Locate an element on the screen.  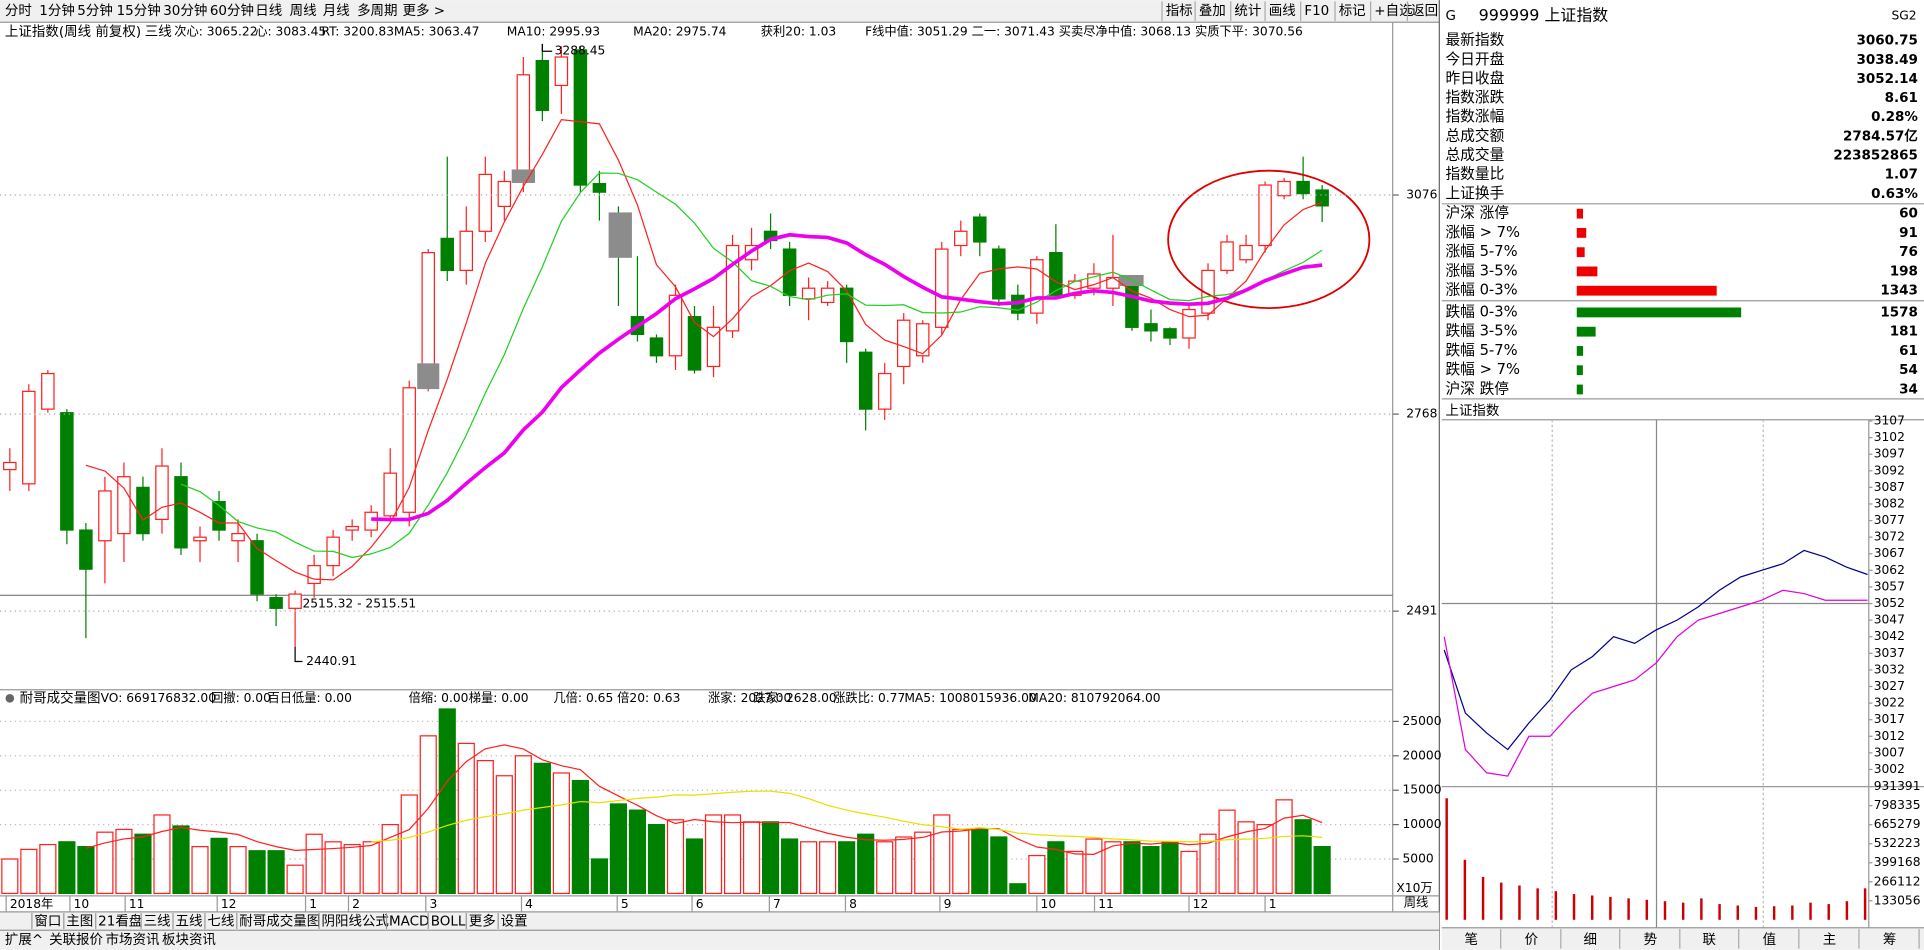
status-tab: 扩展^ is located at coordinates (24, 940).